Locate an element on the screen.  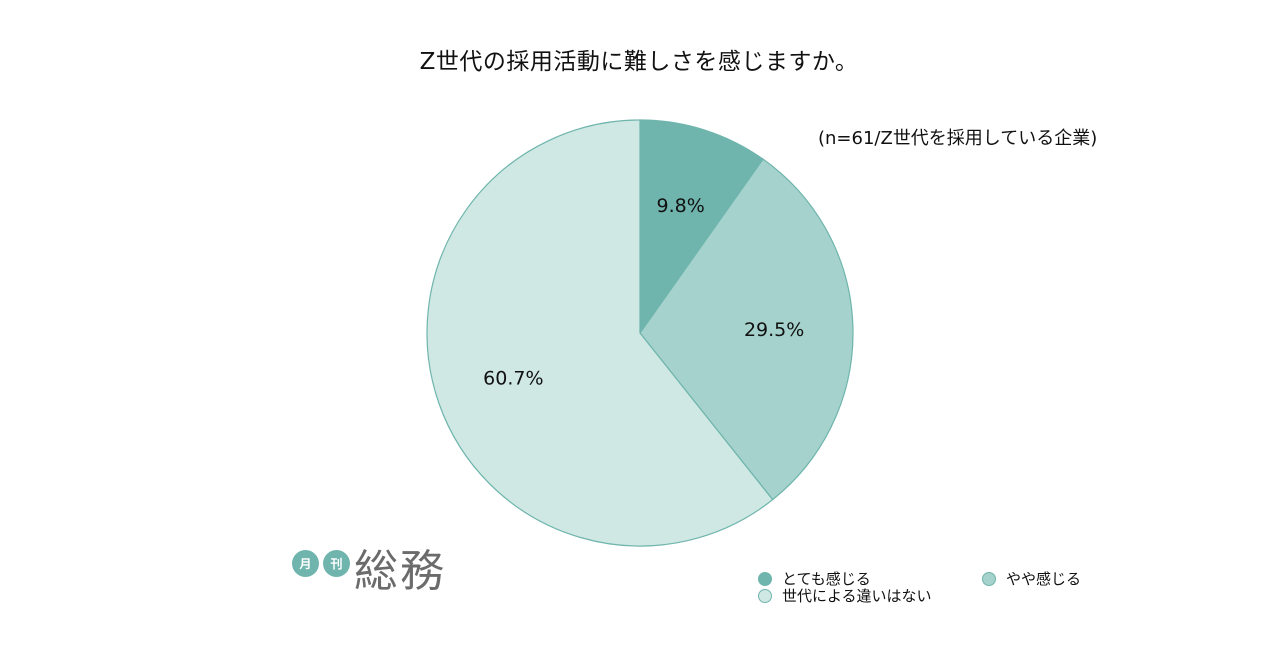
legend-item-somewhat: やや感じる is located at coordinates (1031, 578).